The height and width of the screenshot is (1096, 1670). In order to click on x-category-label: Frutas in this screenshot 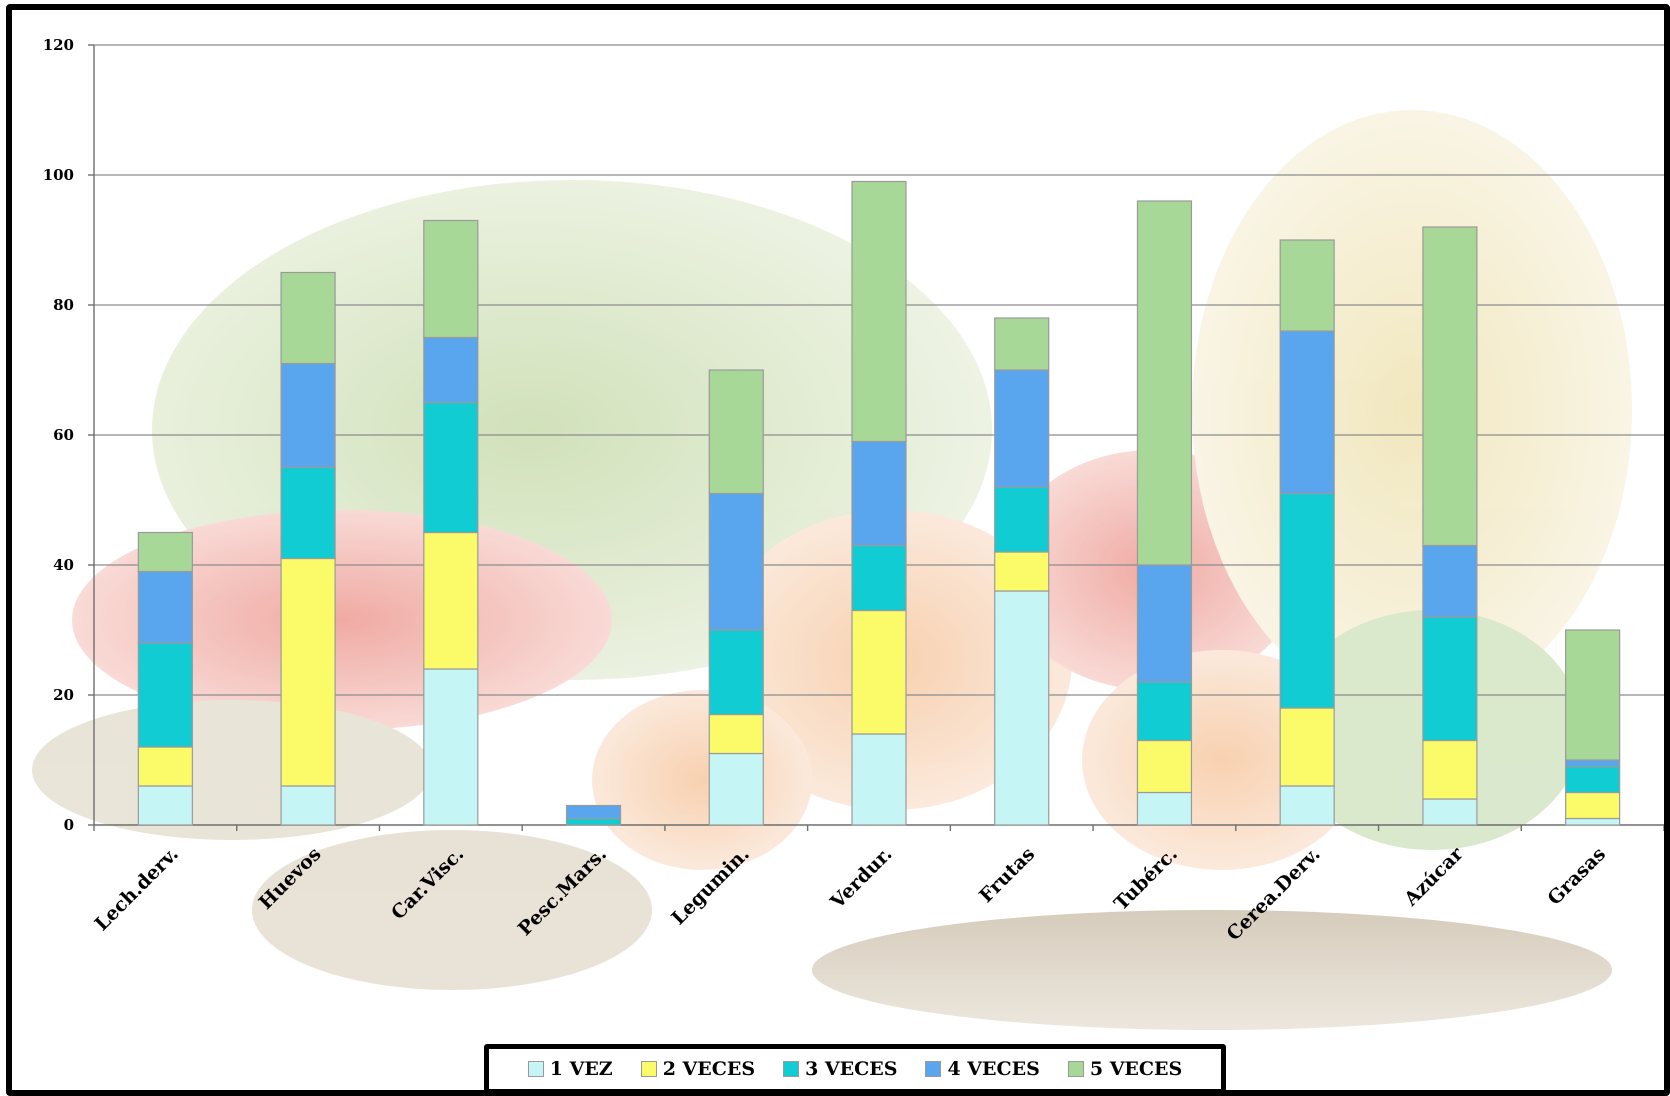, I will do `click(1007, 875)`.